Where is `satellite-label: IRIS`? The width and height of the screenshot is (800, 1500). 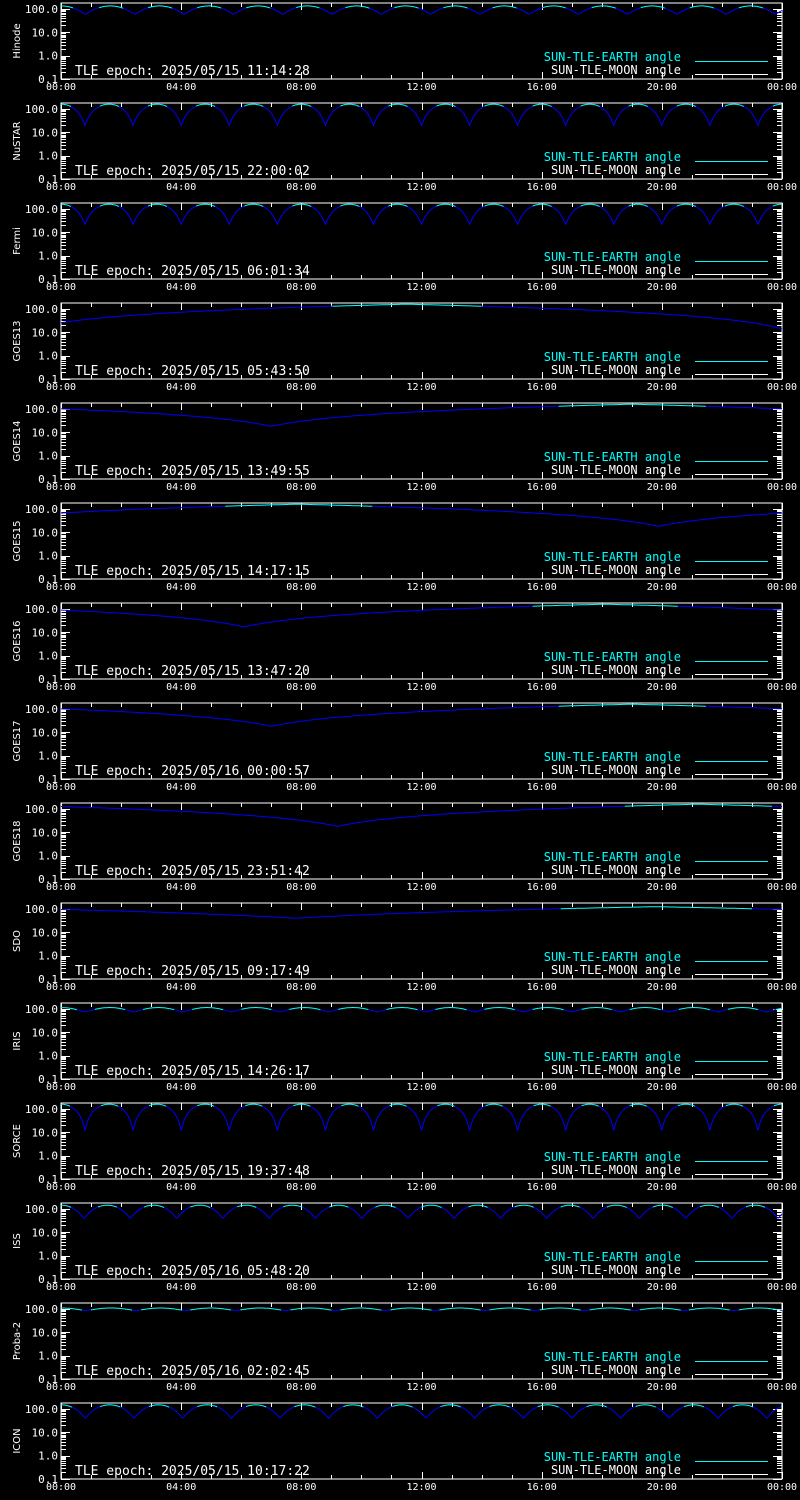 satellite-label: IRIS is located at coordinates (17, 1040).